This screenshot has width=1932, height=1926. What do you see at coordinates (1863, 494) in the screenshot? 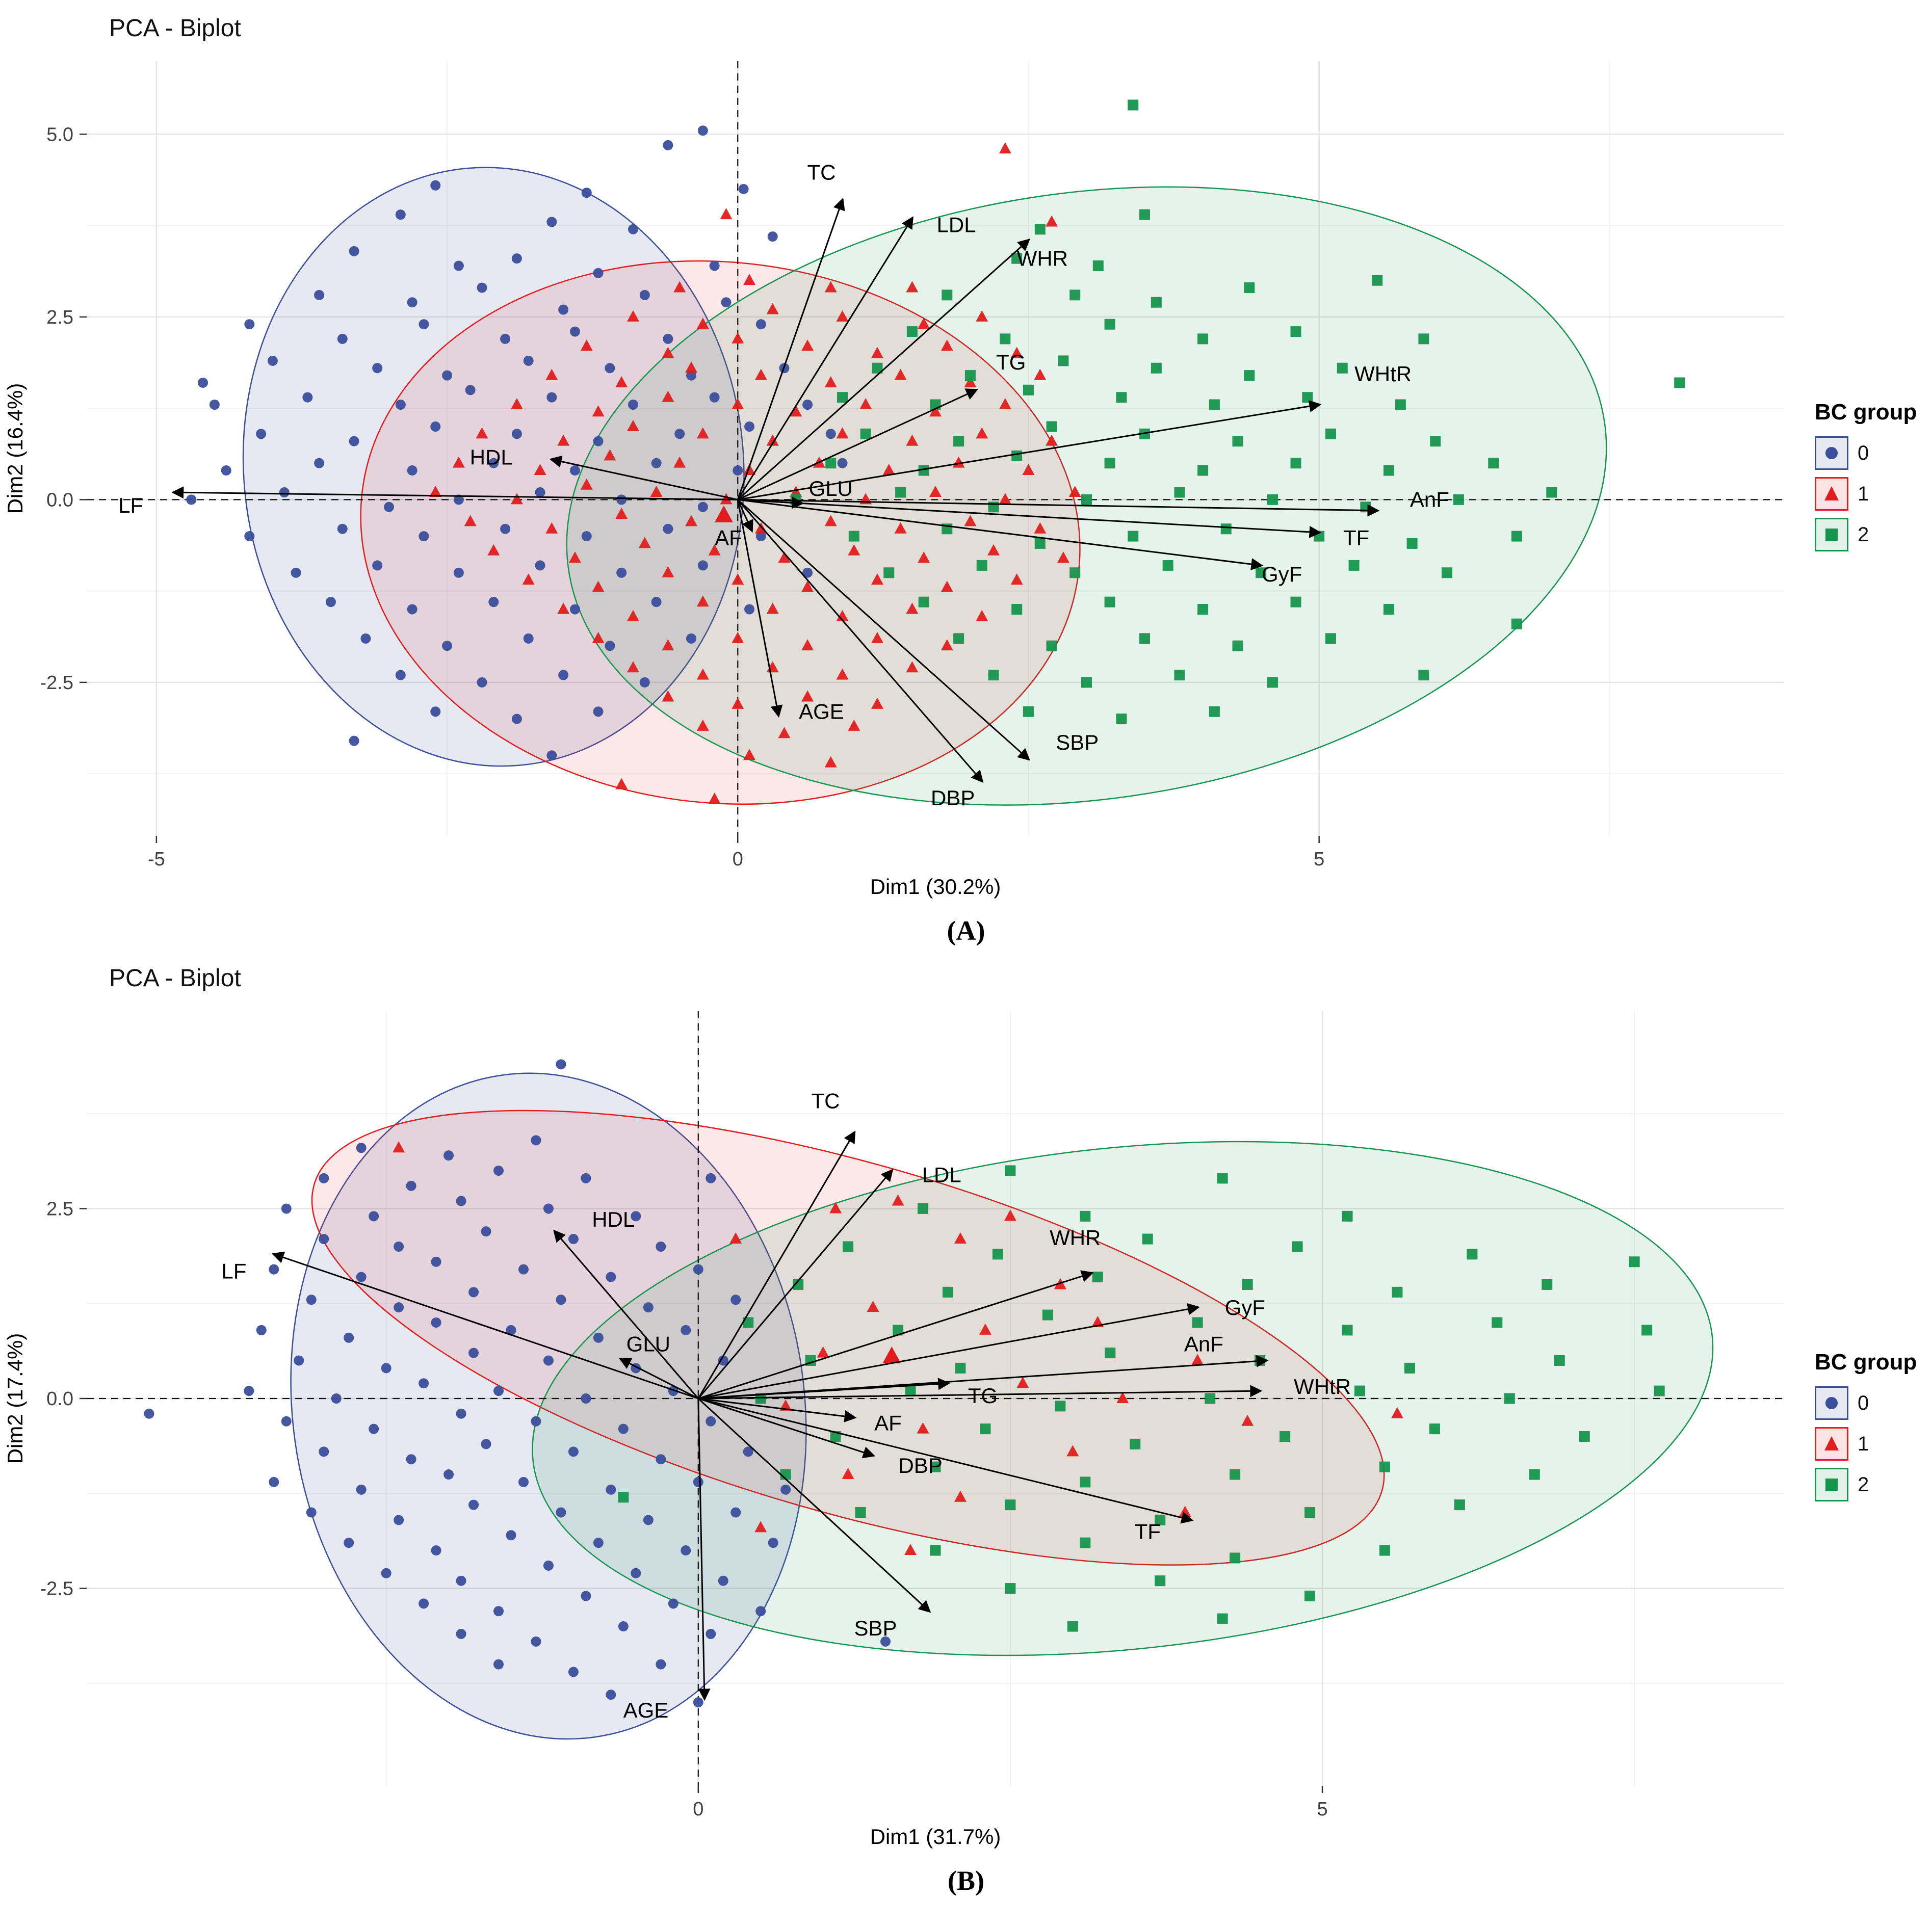
I see `legend-label: 1` at bounding box center [1863, 494].